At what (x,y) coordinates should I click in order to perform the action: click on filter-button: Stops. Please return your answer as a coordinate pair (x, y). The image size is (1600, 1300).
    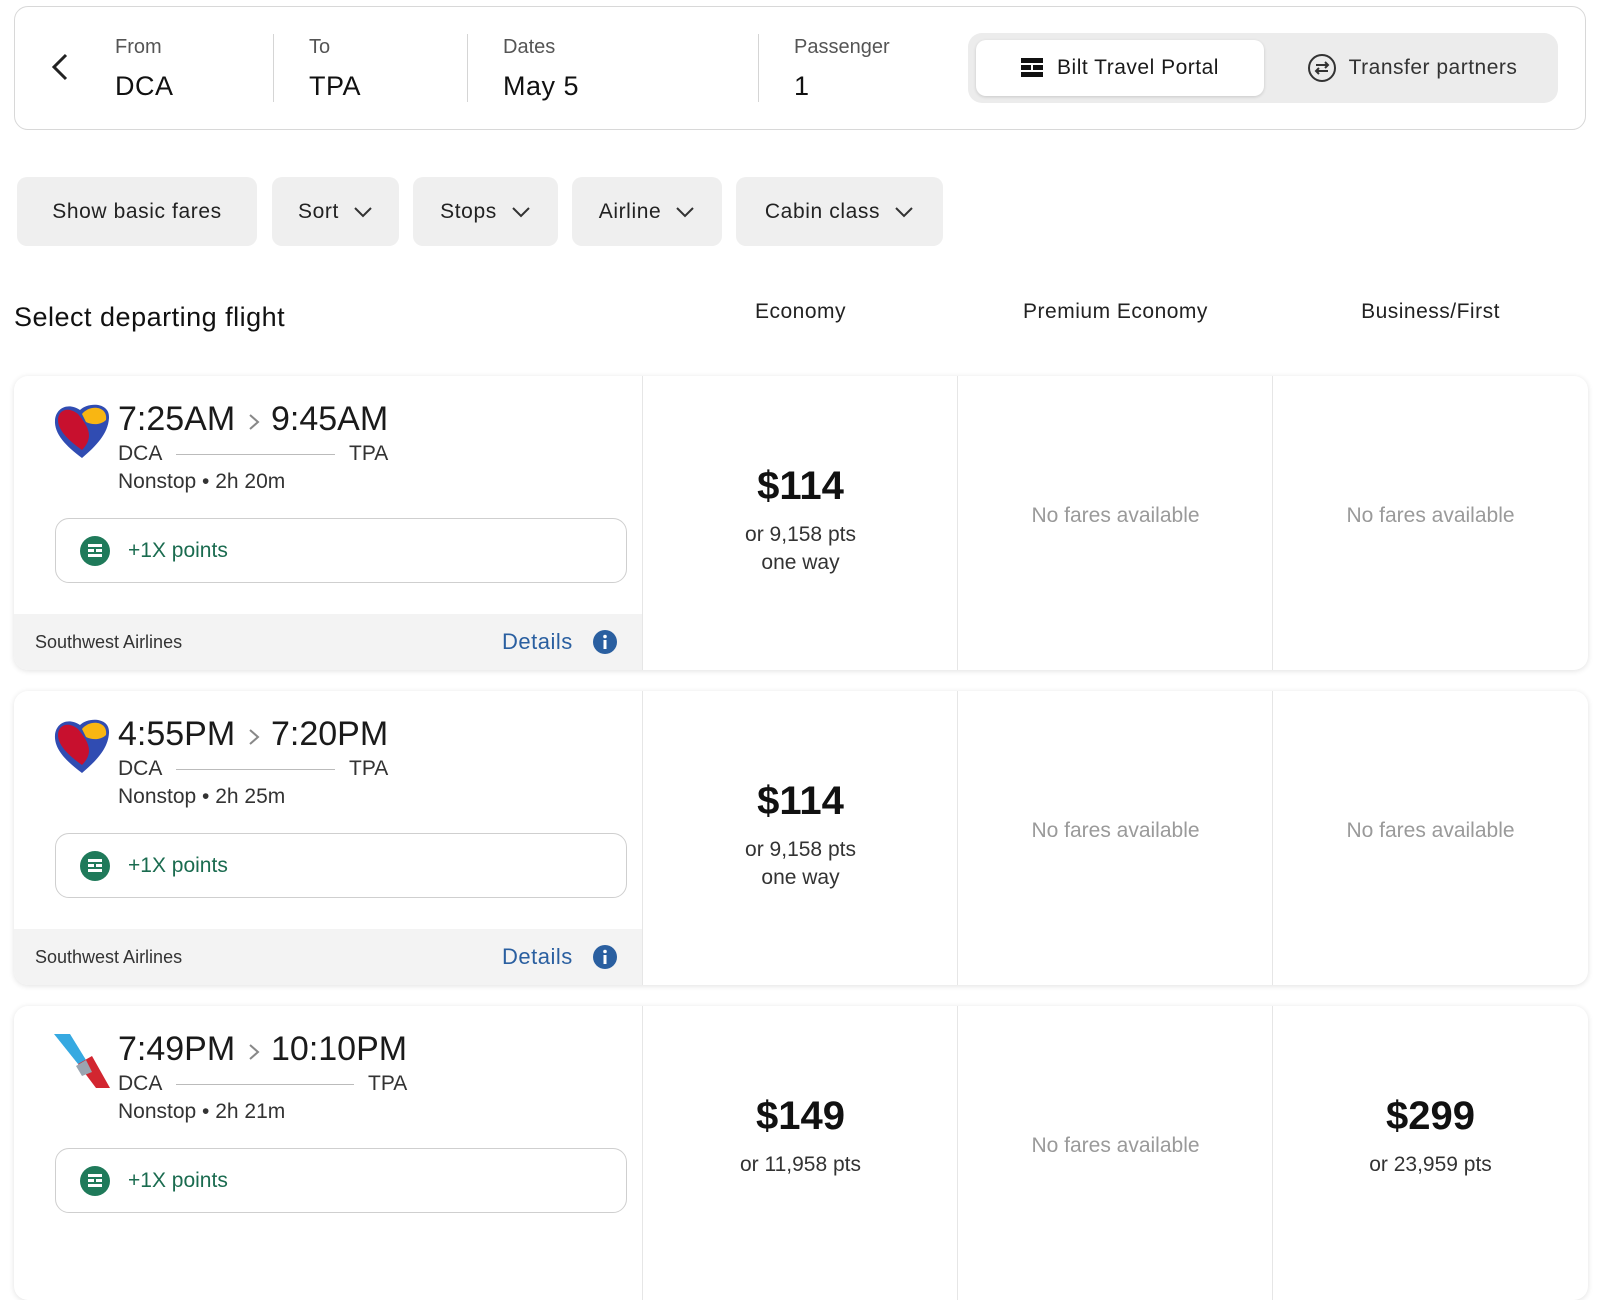
    Looking at the image, I should click on (485, 211).